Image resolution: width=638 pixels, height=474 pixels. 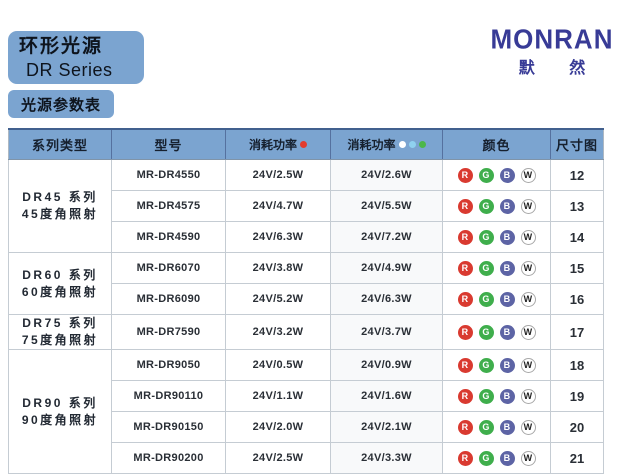 I want to click on header-size-label: 尺寸图, so click(x=576, y=145).